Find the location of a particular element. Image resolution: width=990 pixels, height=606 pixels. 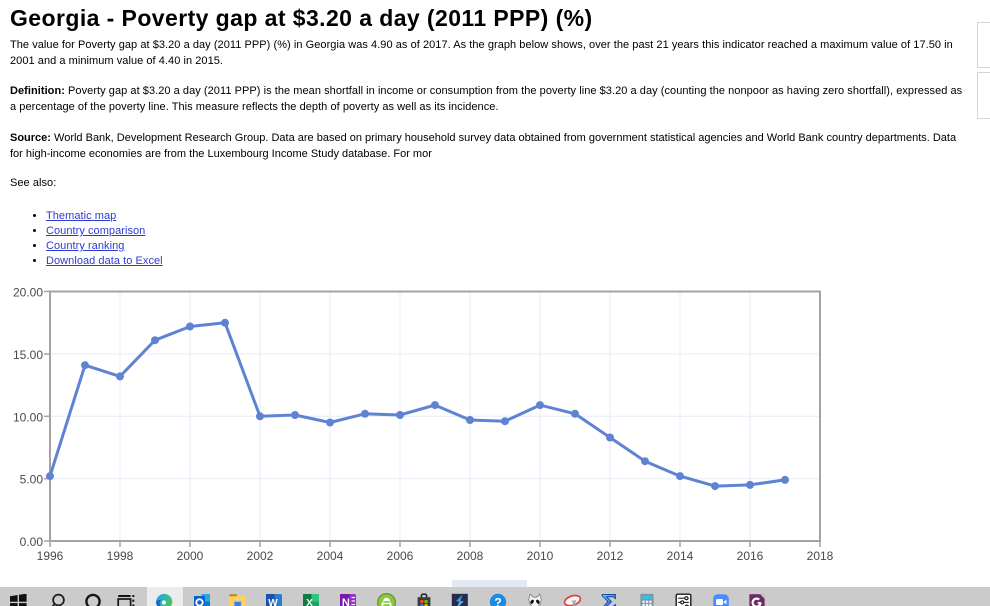

svg-text: 1996 is located at coordinates (50, 556).